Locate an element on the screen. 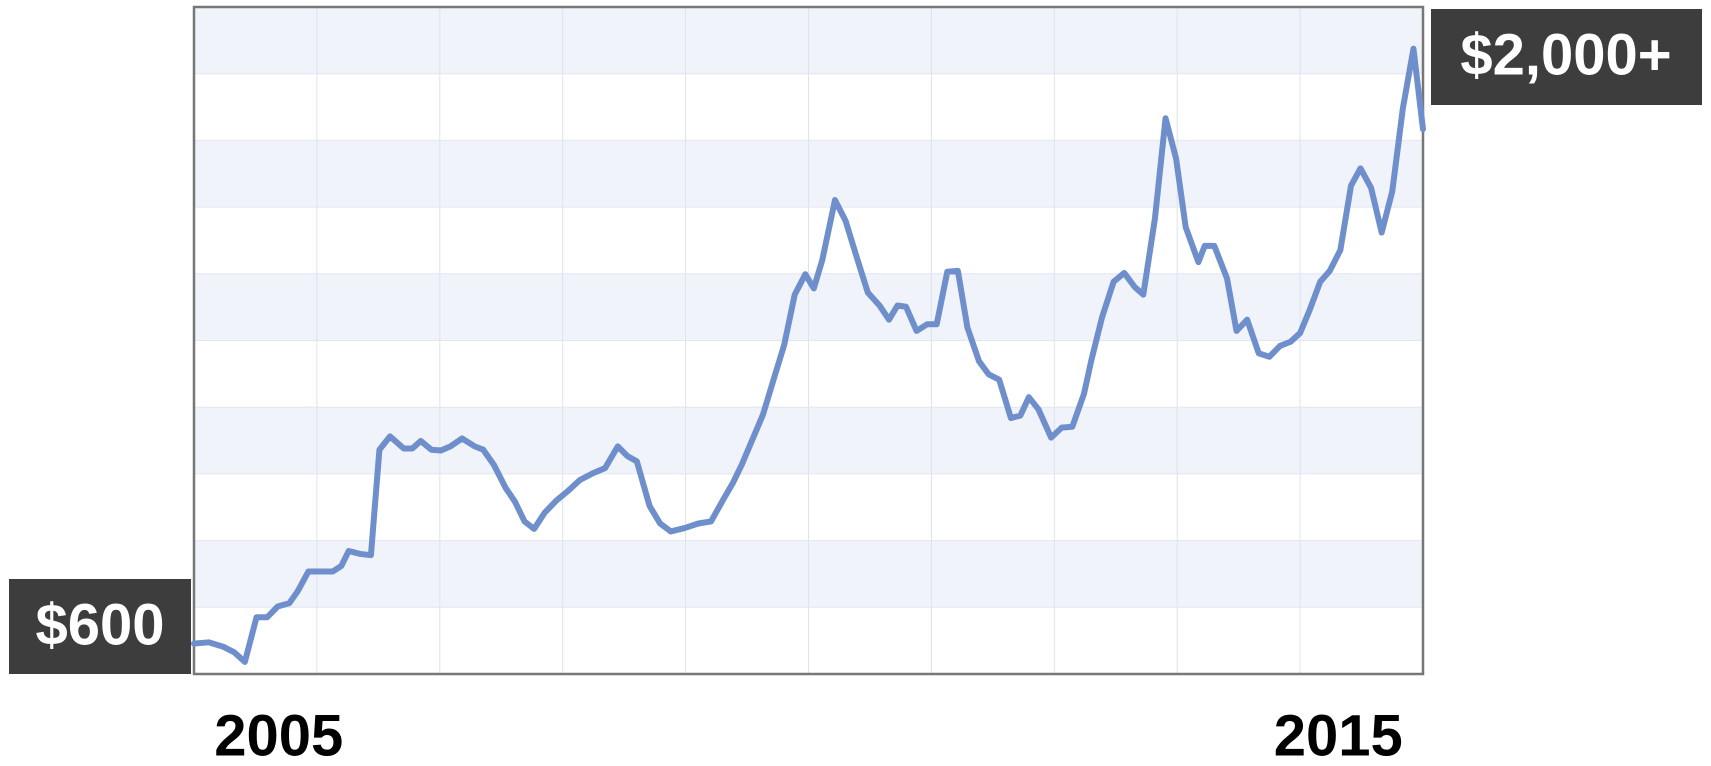  x-tick-label: 2015 is located at coordinates (1338, 734).